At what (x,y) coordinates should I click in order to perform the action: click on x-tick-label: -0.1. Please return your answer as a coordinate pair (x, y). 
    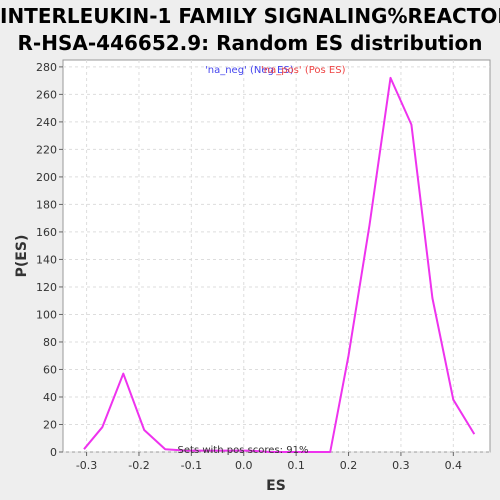
    Looking at the image, I should click on (191, 465).